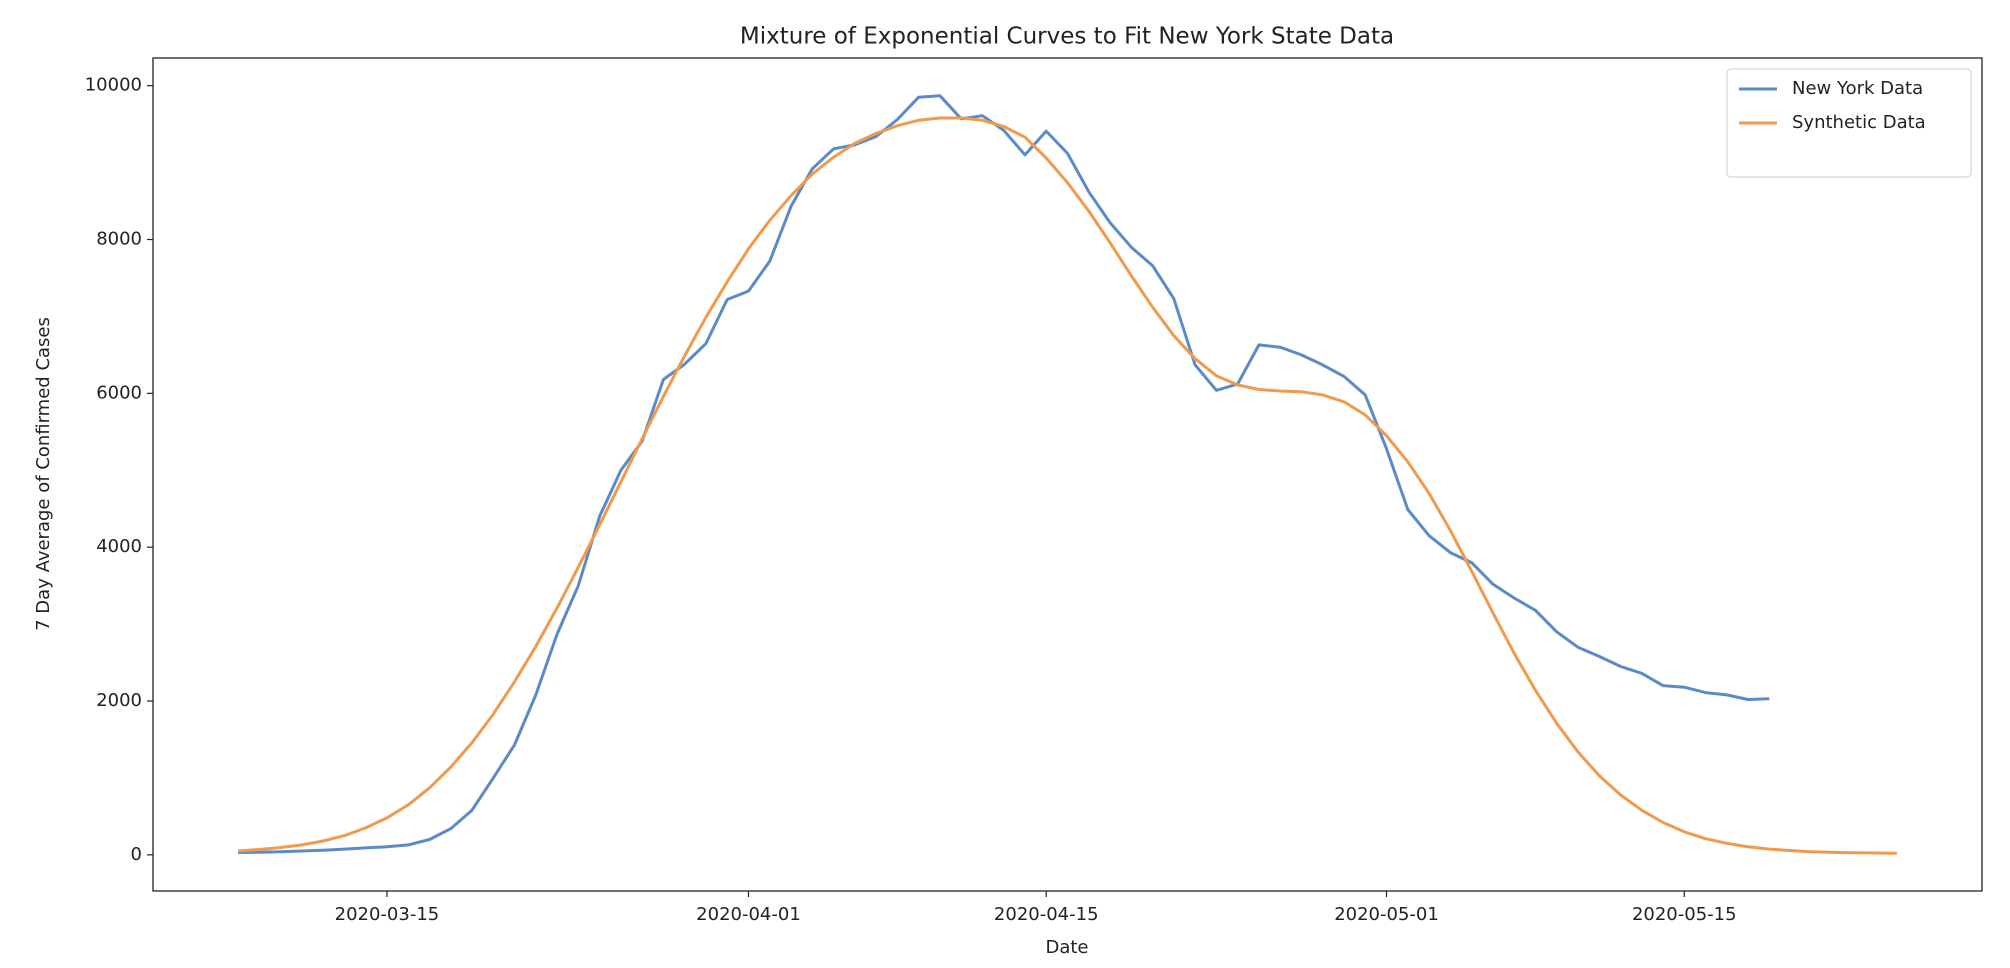  I want to click on y-tick-label: 6000, so click(119, 392).